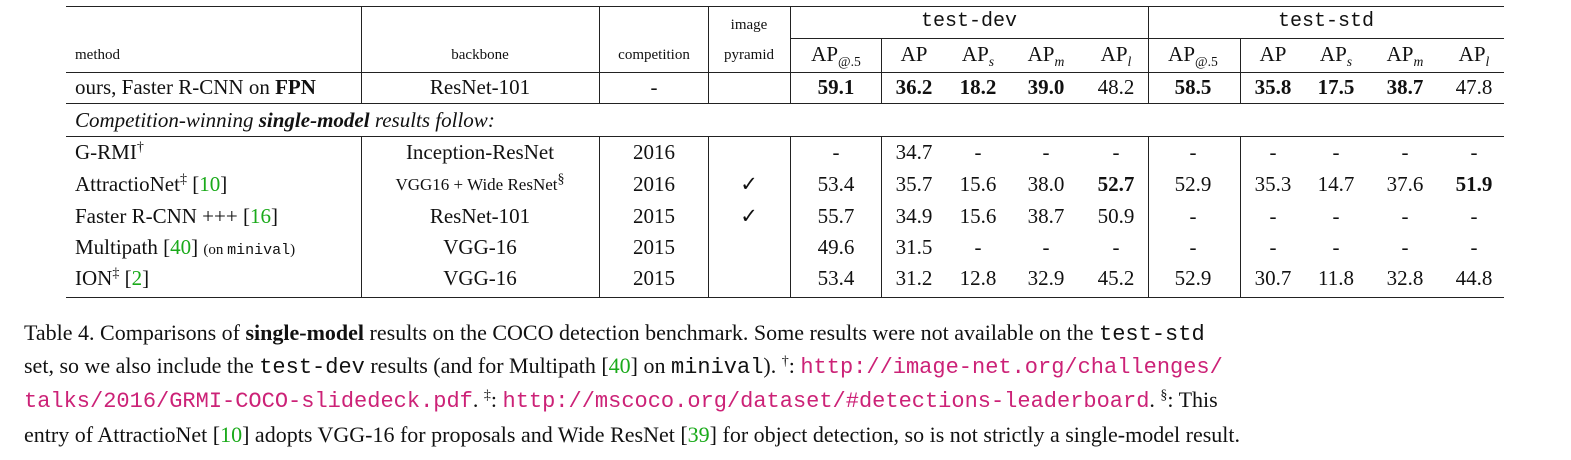 Image resolution: width=1571 pixels, height=460 pixels. What do you see at coordinates (480, 87) in the screenshot?
I see `ours-backbone: ResNet-101` at bounding box center [480, 87].